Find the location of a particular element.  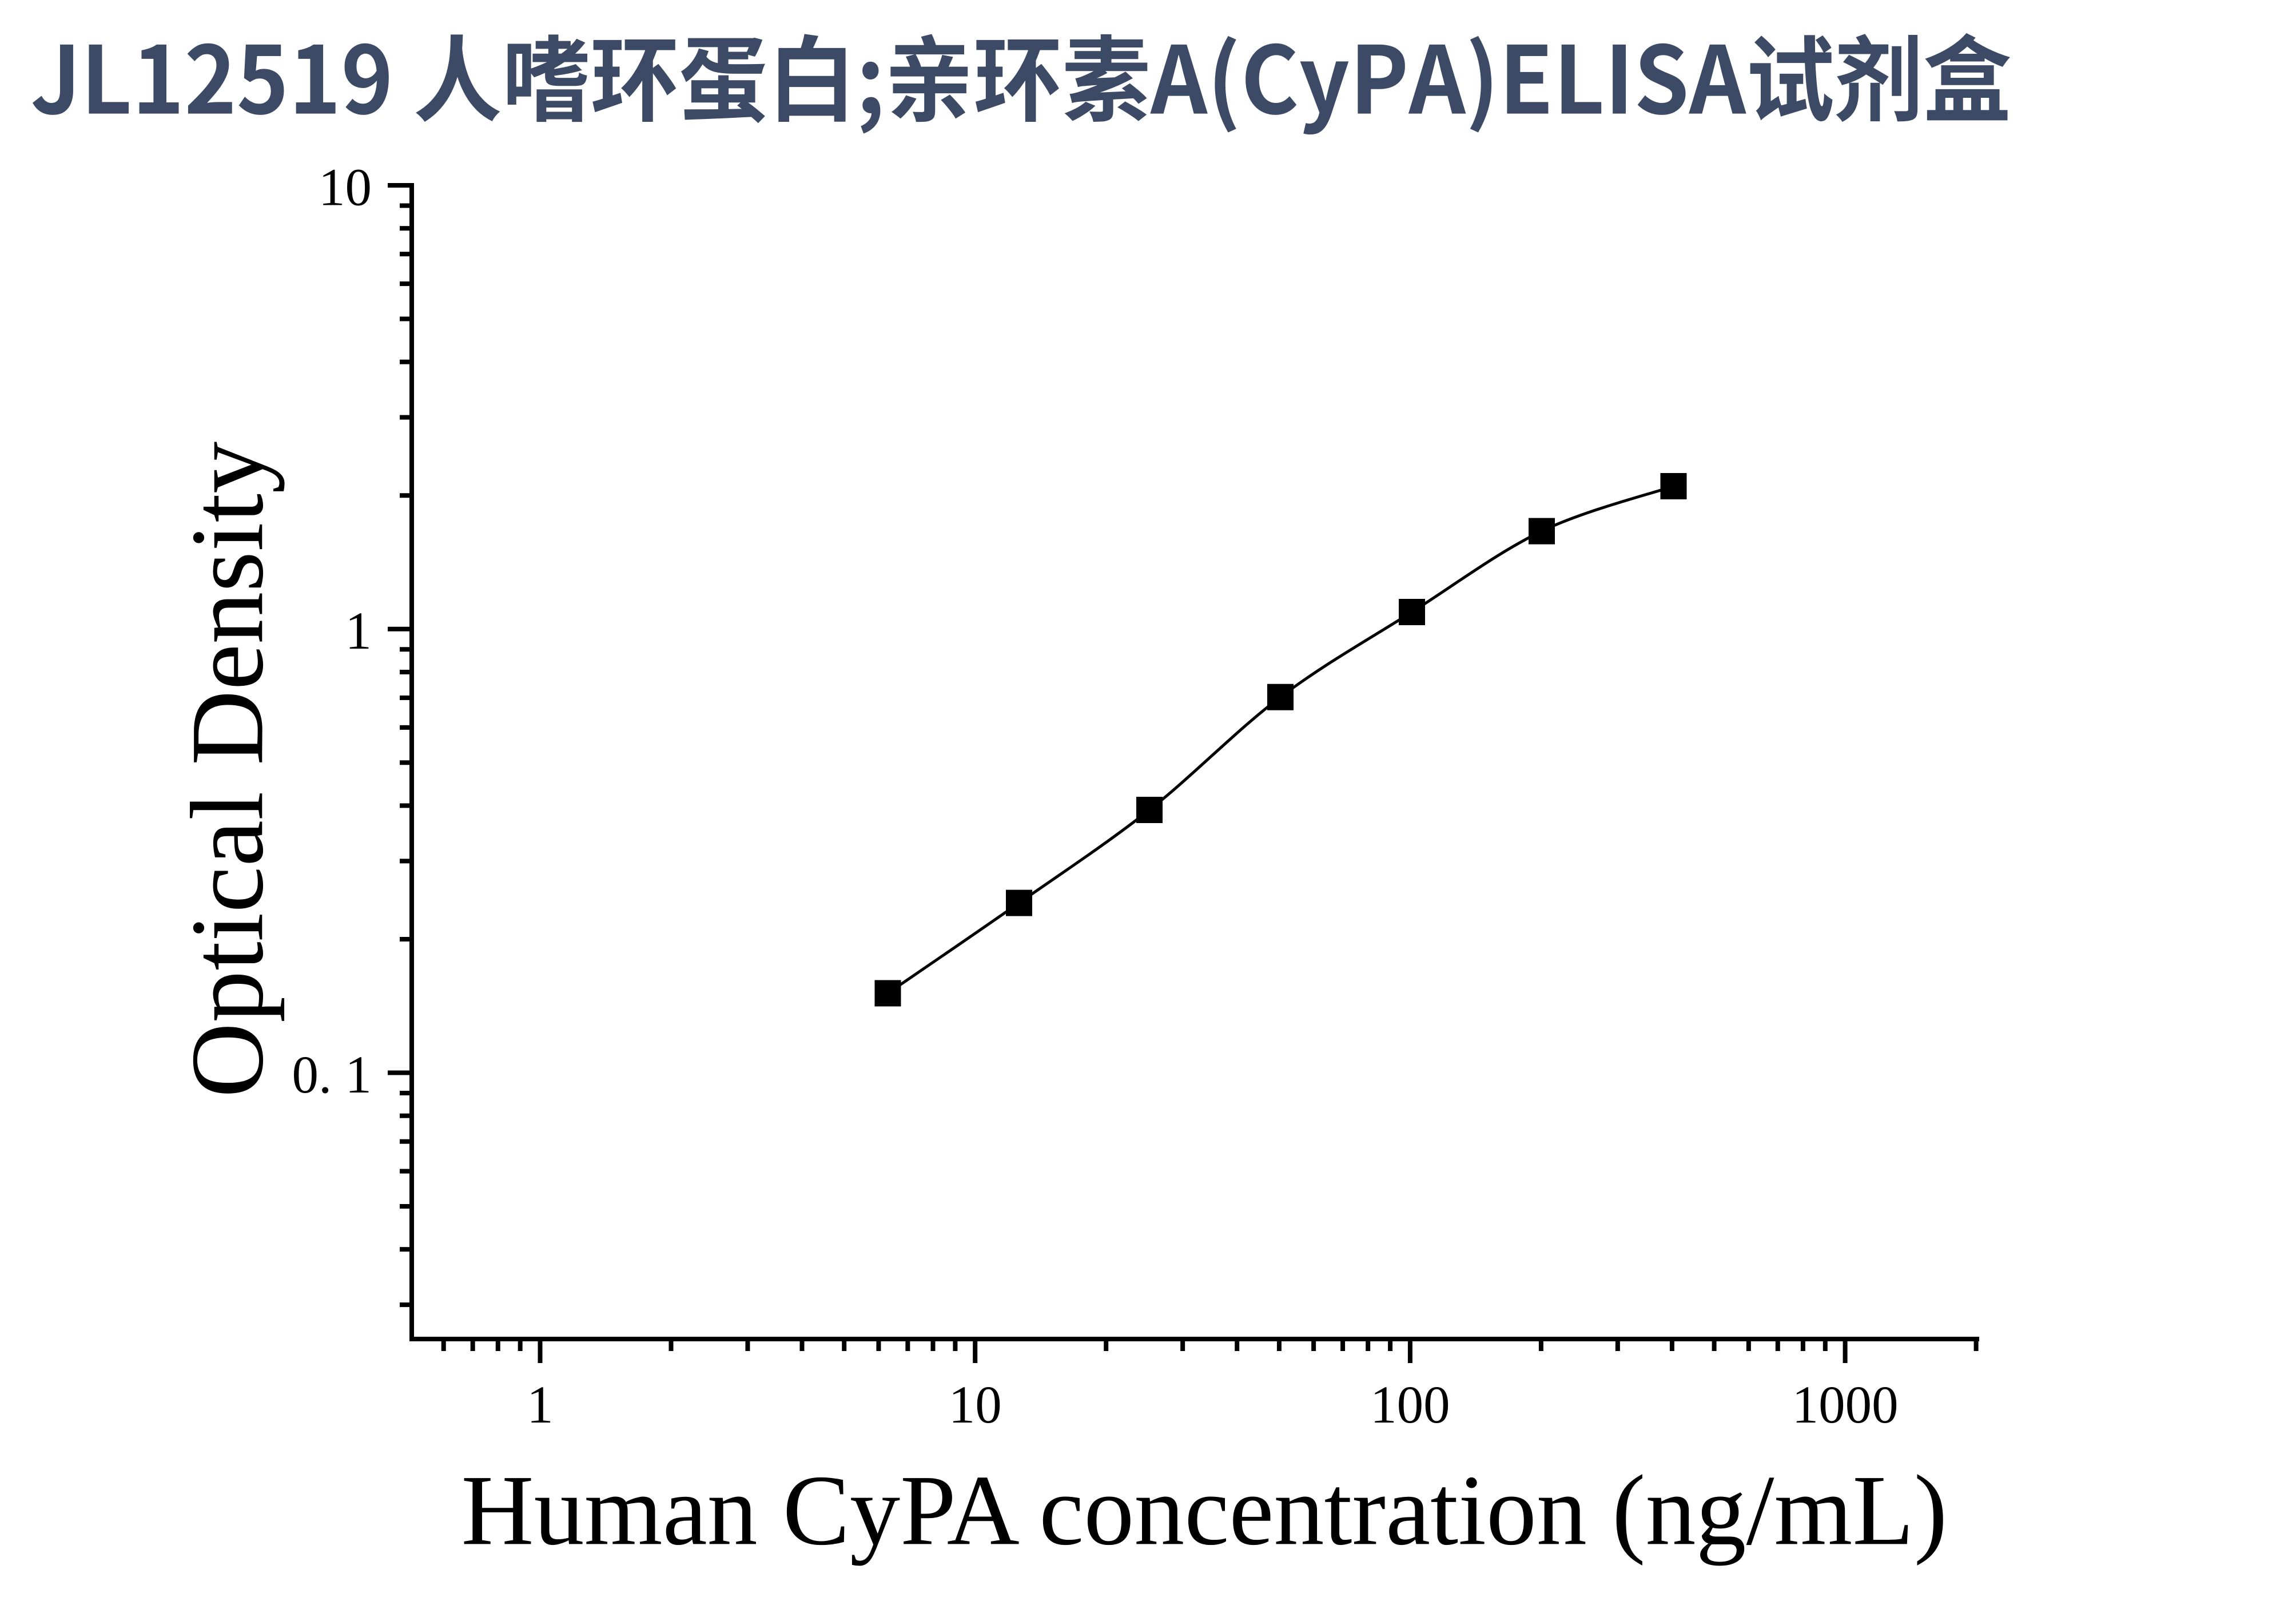

svg-text: 0. 1 is located at coordinates (332, 1075).